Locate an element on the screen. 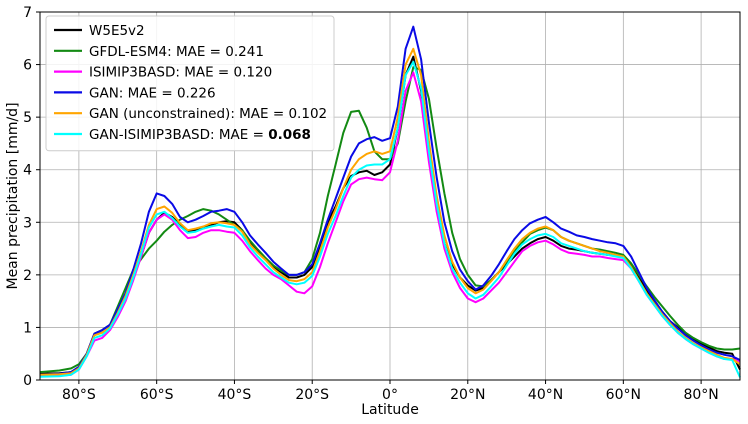  y-axis-label: Mean precipitation [mm/d] is located at coordinates (13, 195).